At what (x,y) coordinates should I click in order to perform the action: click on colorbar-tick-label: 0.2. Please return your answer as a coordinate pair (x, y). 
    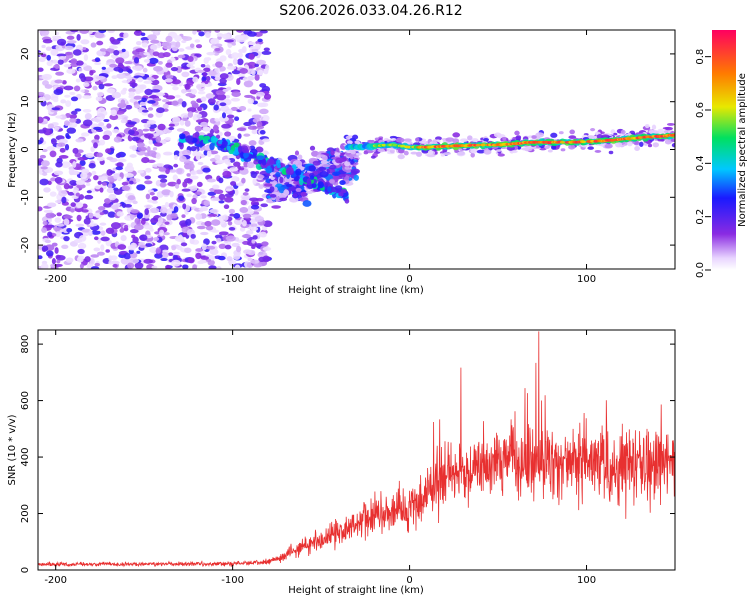
    Looking at the image, I should click on (700, 217).